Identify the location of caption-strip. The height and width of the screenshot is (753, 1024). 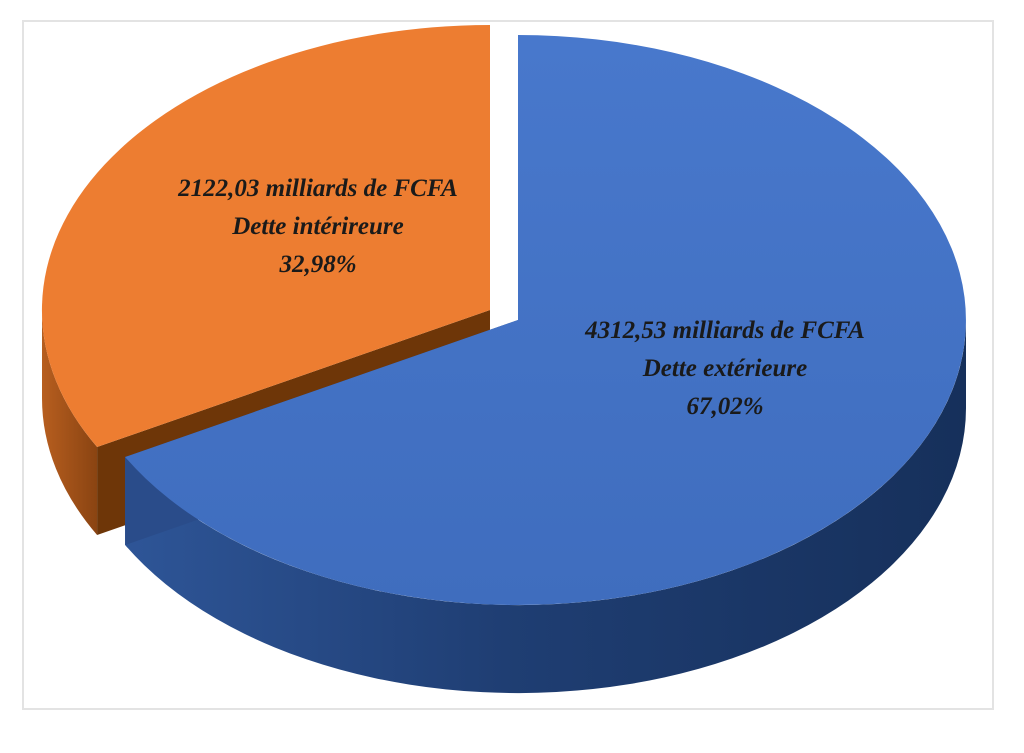
(508, 737).